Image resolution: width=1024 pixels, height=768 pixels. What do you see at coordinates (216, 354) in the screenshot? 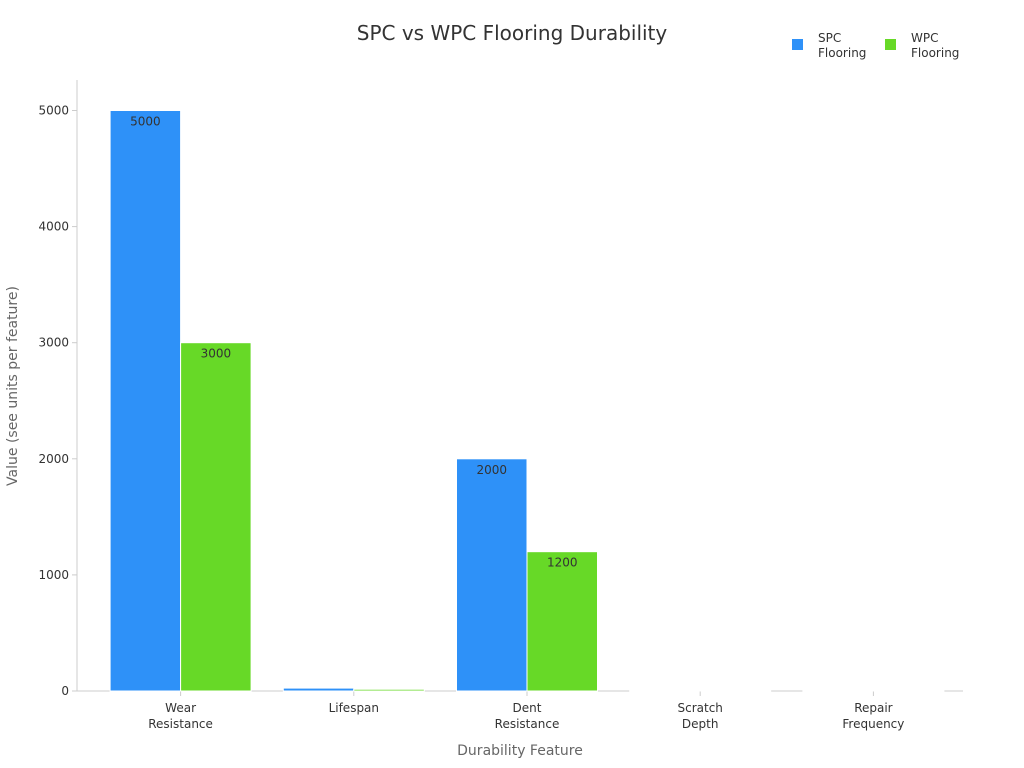
I see `bar-value-label: 3000` at bounding box center [216, 354].